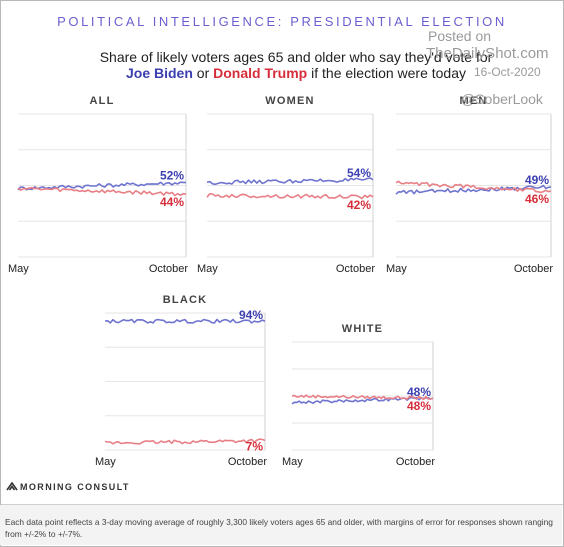  What do you see at coordinates (502, 99) in the screenshot?
I see `watermark-handle: @SoberLook` at bounding box center [502, 99].